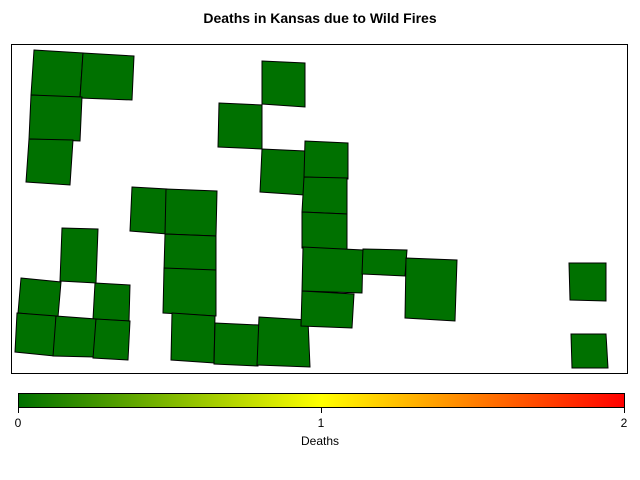 The image size is (640, 480). Describe the element at coordinates (320, 441) in the screenshot. I see `legend-title: Deaths` at that location.